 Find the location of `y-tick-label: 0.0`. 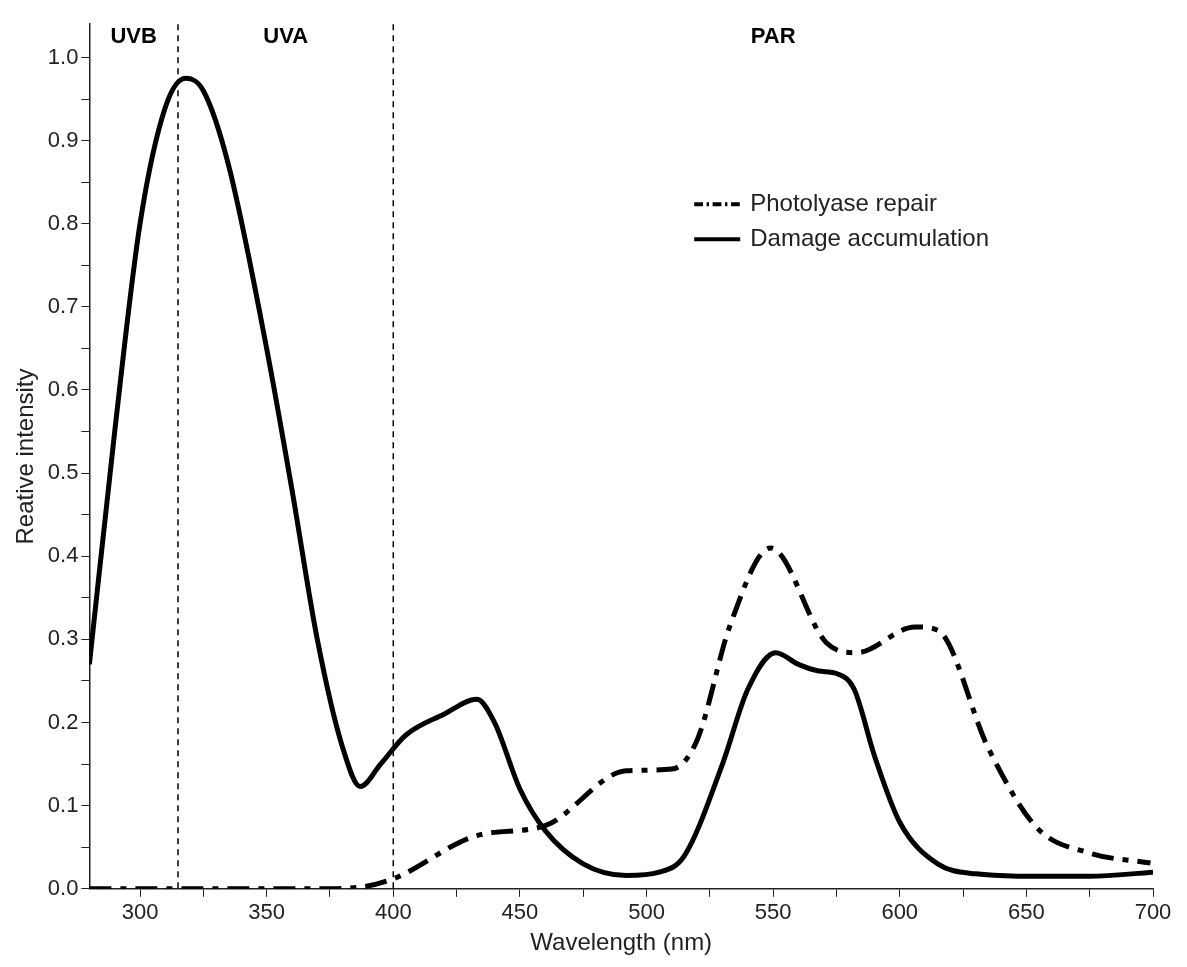

y-tick-label: 0.0 is located at coordinates (63, 887).